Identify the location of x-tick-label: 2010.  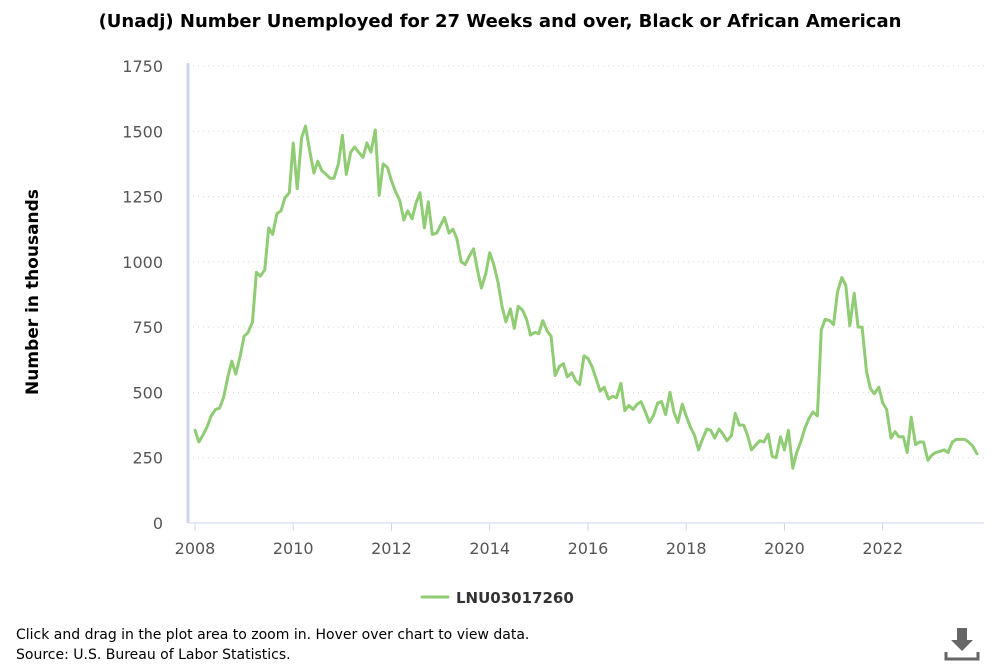
(293, 548).